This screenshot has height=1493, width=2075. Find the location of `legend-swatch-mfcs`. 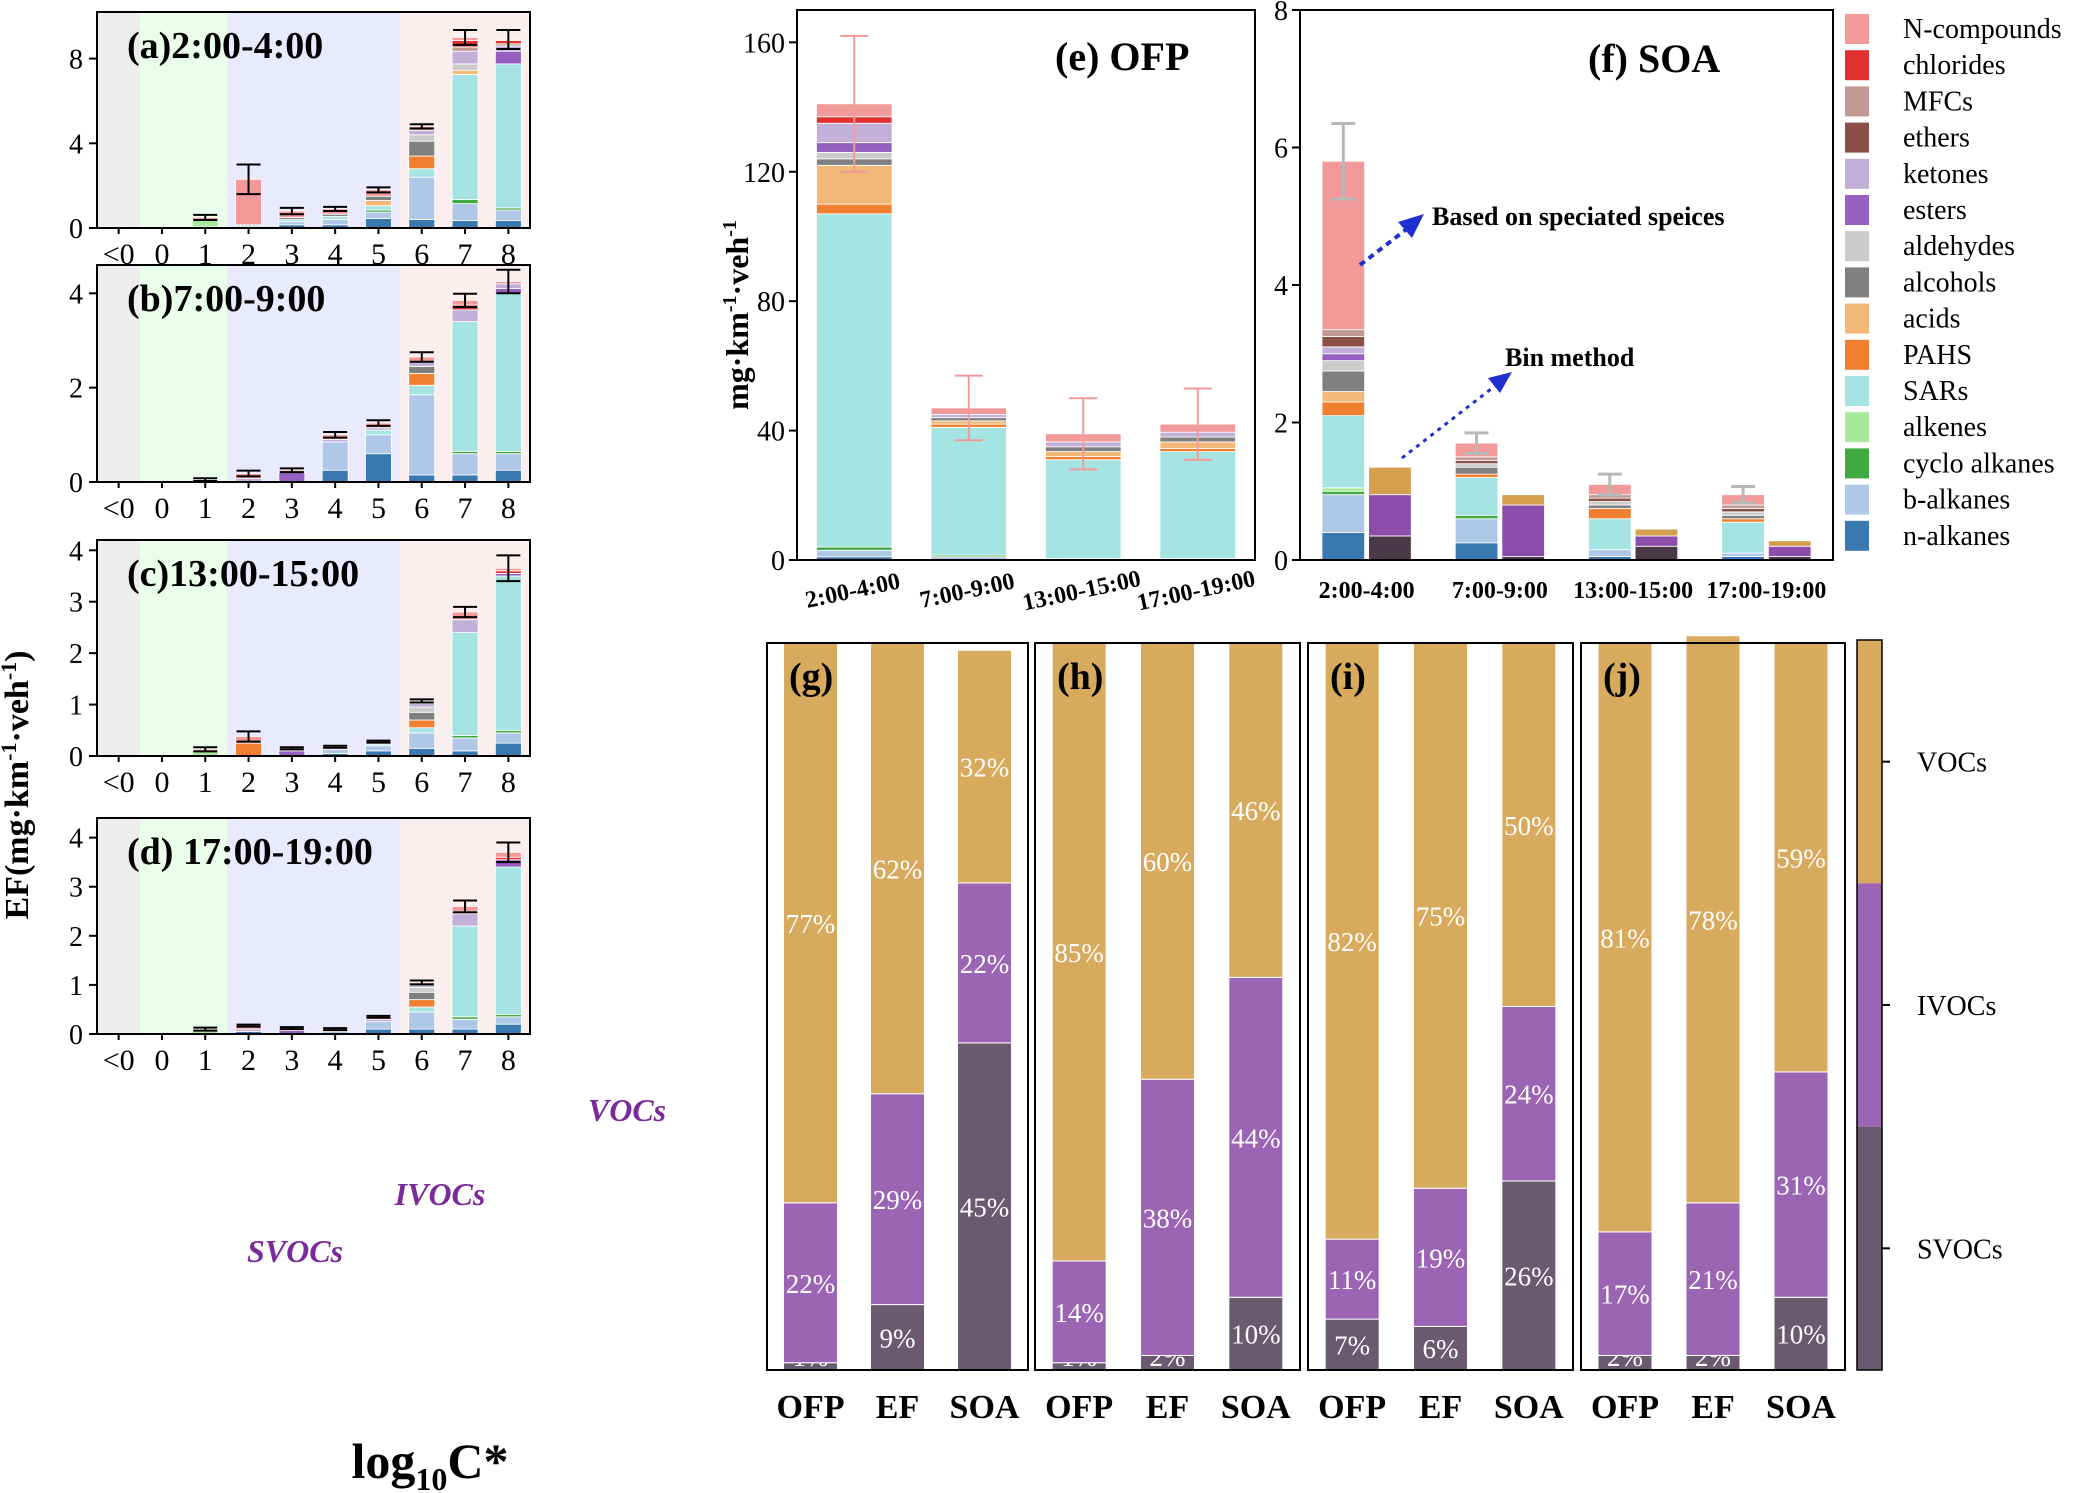

legend-swatch-mfcs is located at coordinates (1857, 101).